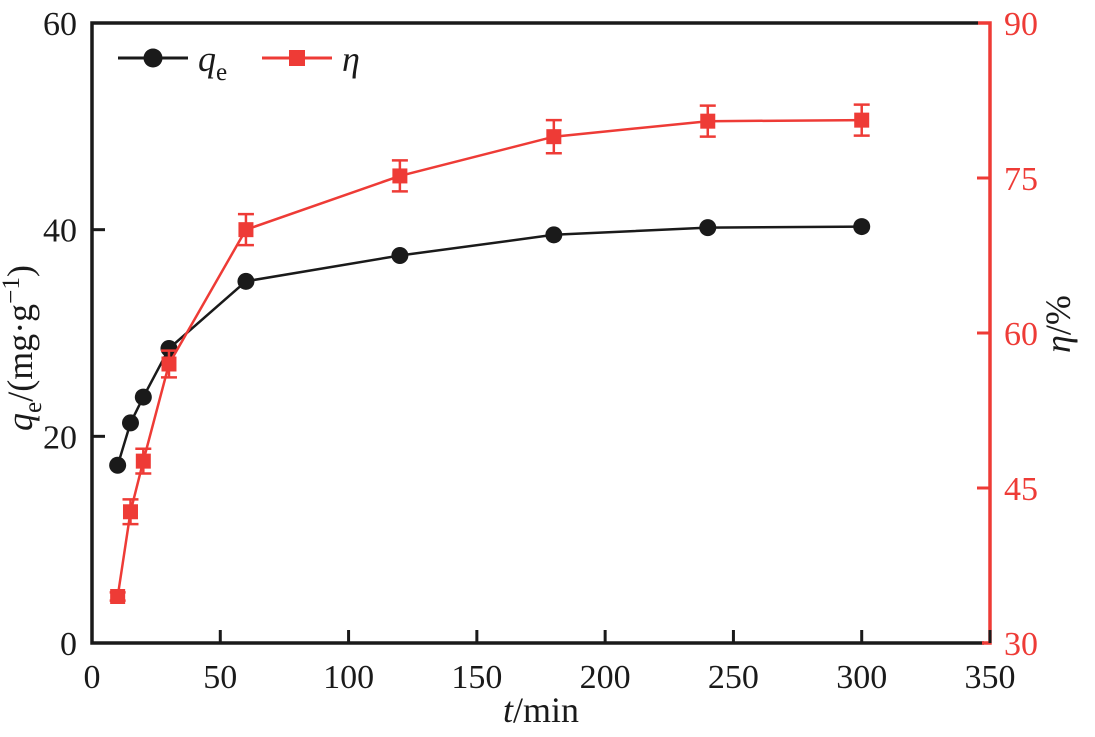 The height and width of the screenshot is (737, 1095). I want to click on x-tick-label: 350, so click(990, 677).